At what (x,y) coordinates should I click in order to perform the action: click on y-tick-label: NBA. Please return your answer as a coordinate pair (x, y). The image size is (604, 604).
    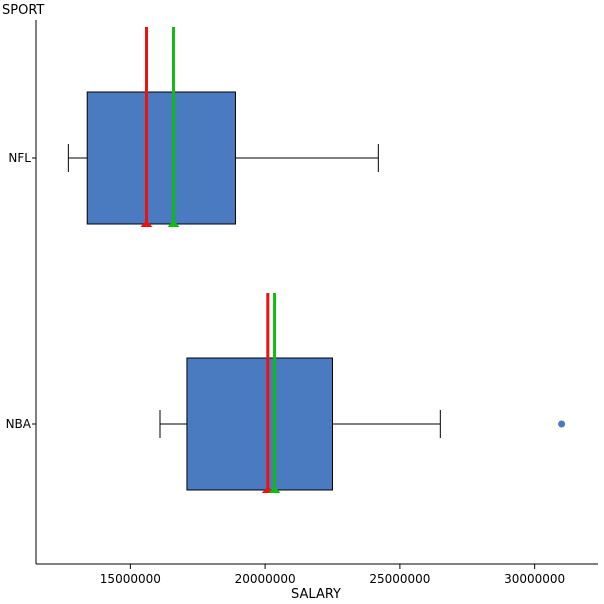
    Looking at the image, I should click on (19, 424).